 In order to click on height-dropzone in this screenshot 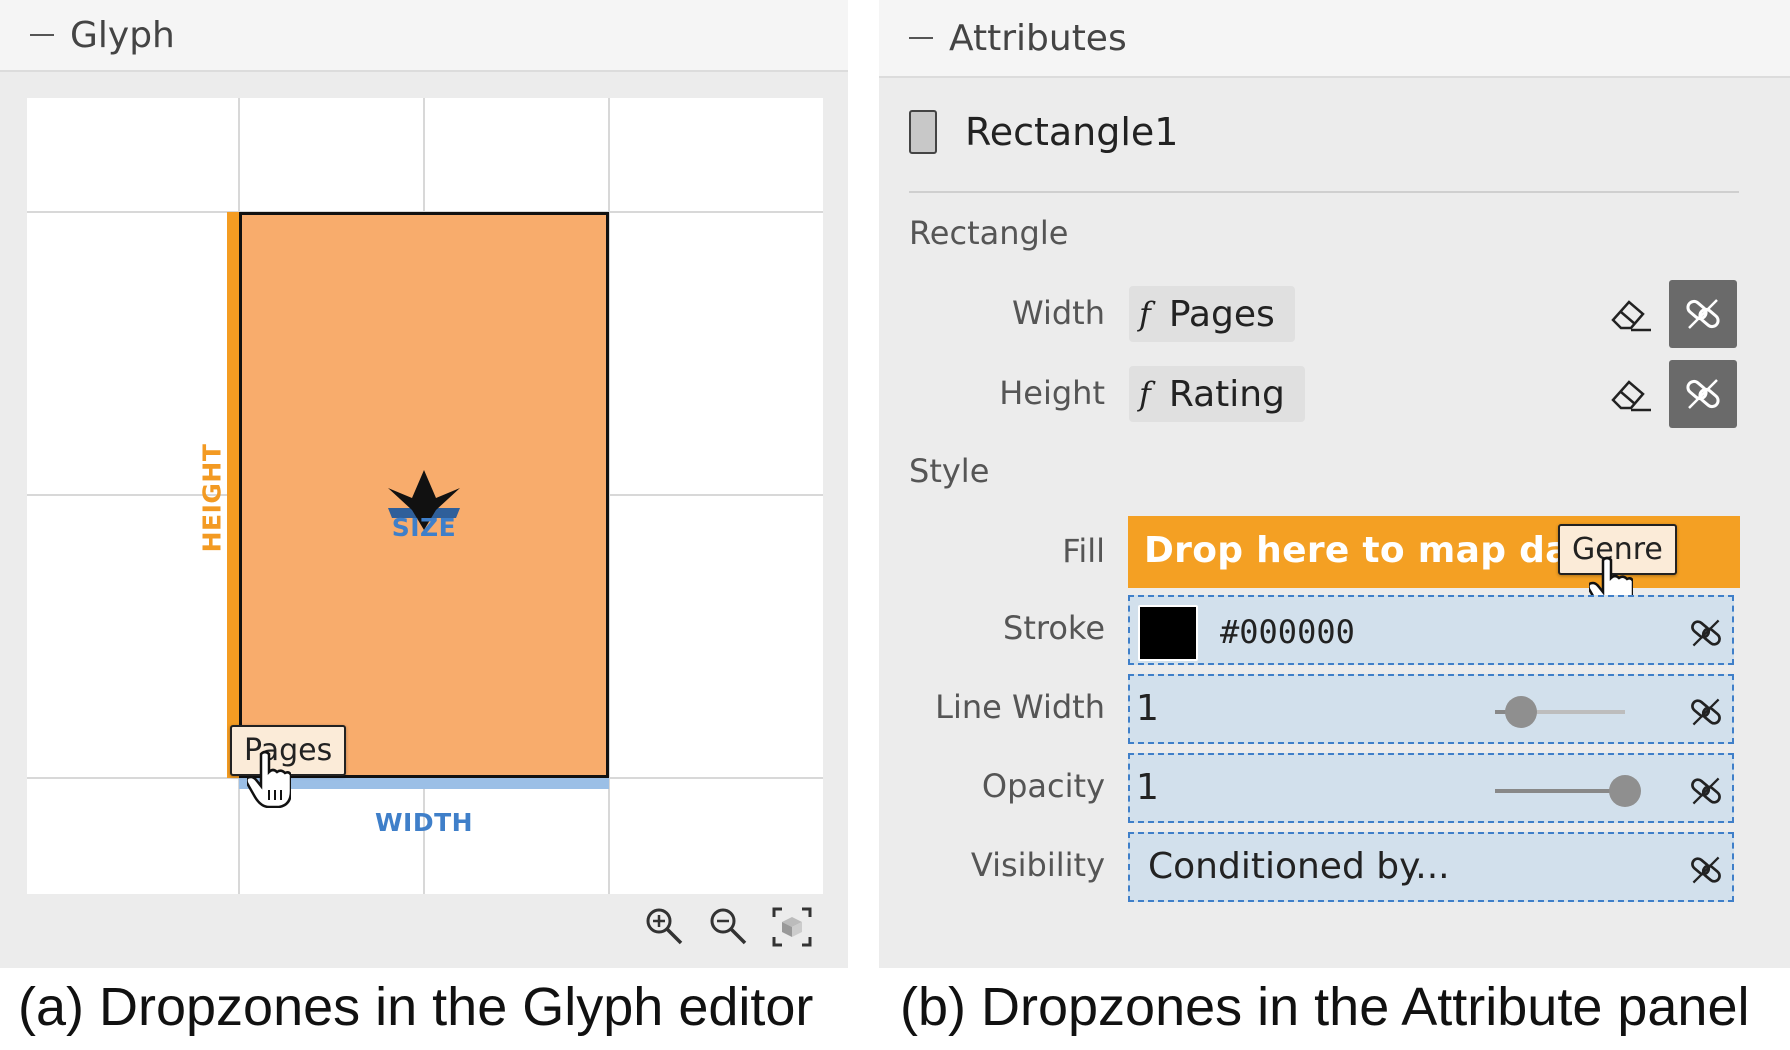, I will do `click(233, 495)`.